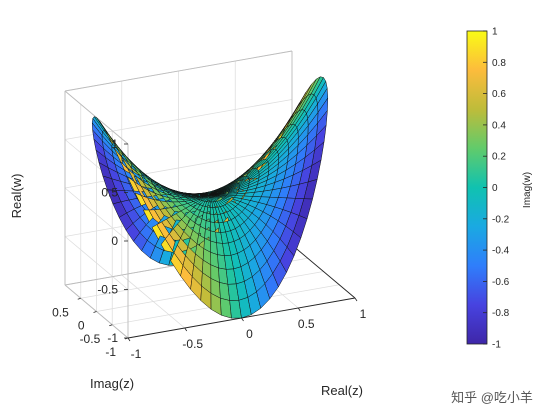 The image size is (560, 420). What do you see at coordinates (306, 324) in the screenshot?
I see `x-tick-label: 0.5` at bounding box center [306, 324].